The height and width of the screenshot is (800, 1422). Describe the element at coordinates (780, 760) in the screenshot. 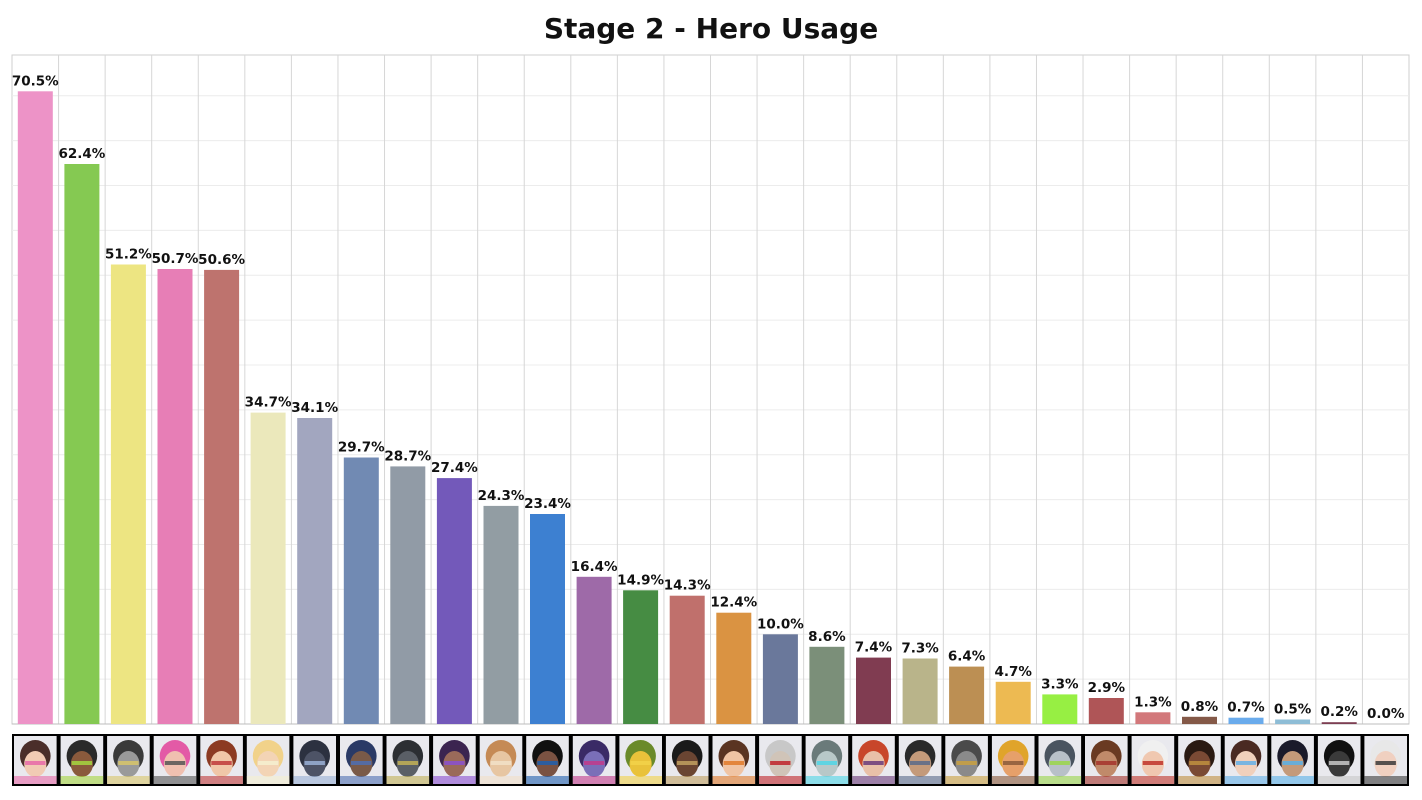

I see `hero-portrait-16: Soldier: 76` at that location.